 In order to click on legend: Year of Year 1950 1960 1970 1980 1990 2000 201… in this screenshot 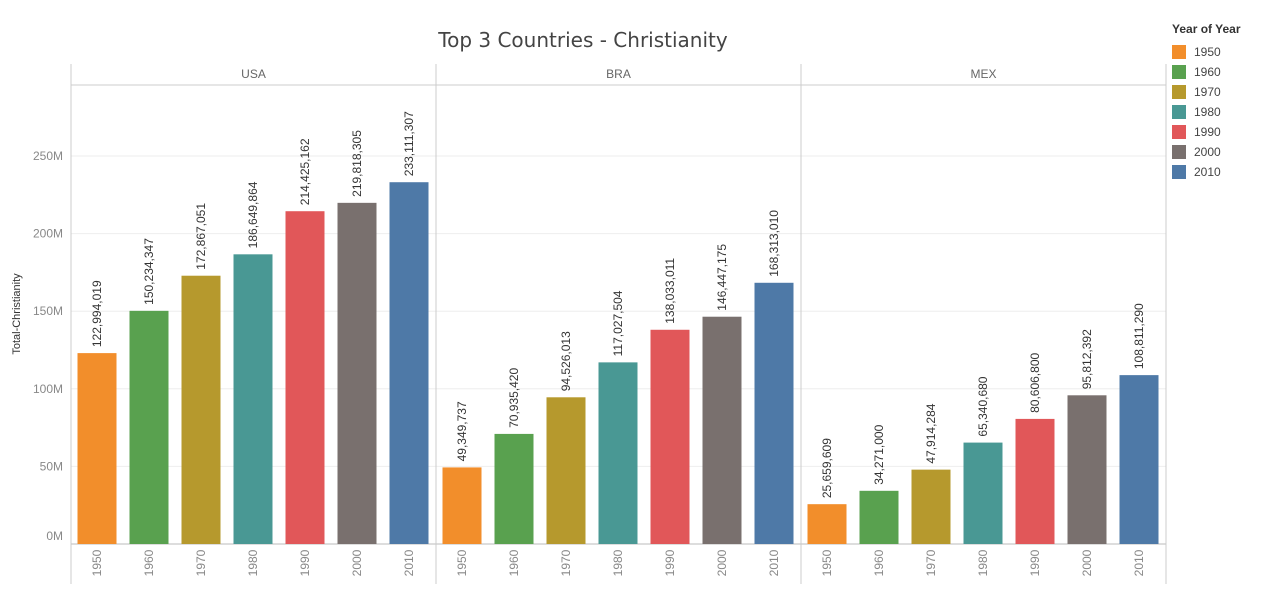, I will do `click(1222, 102)`.